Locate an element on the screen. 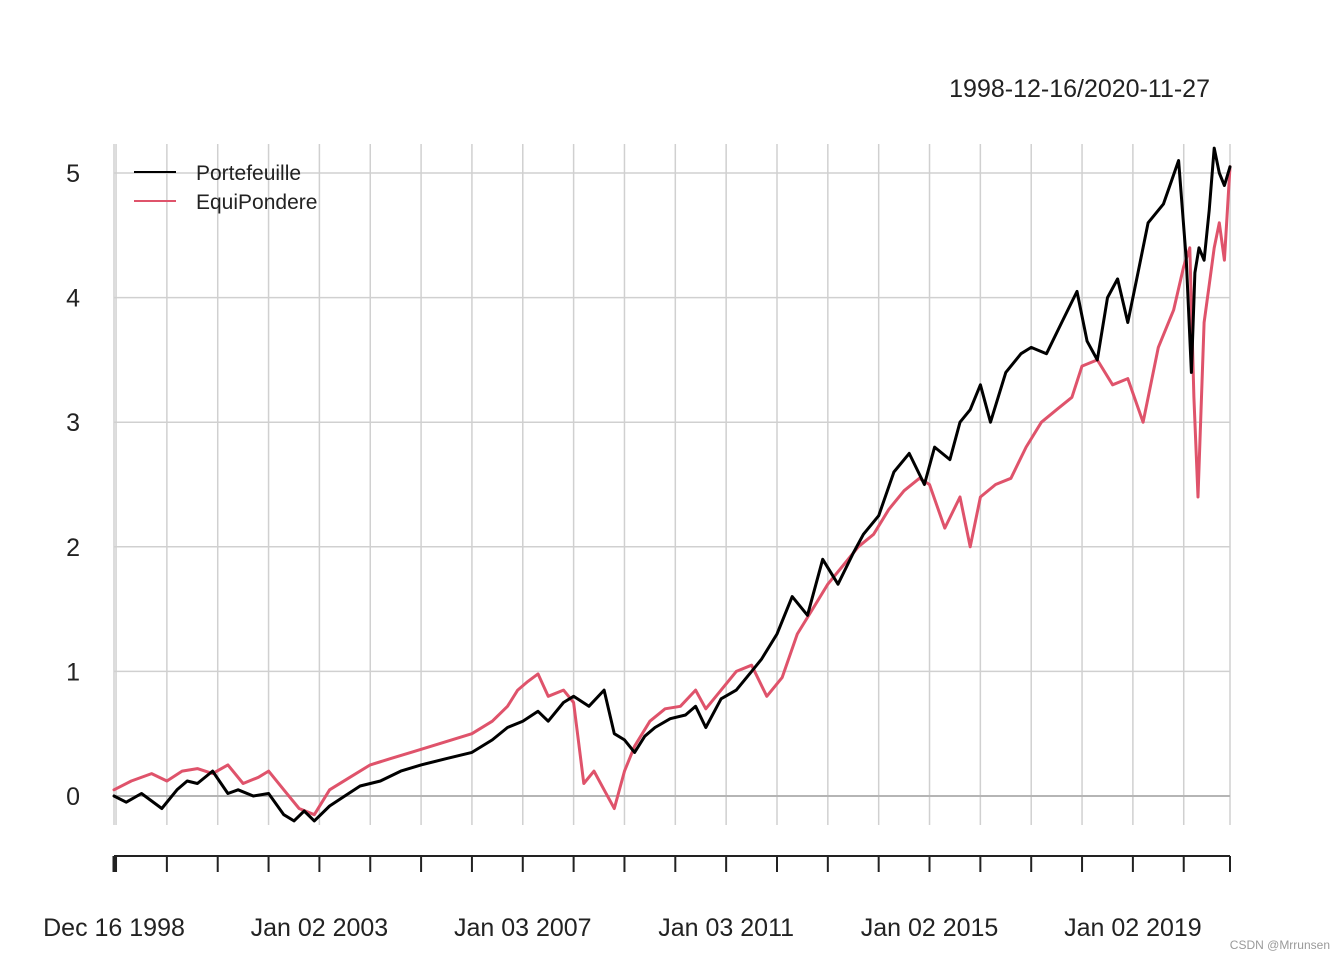  watermark: CSDN @Mrrunsen is located at coordinates (1279, 945).